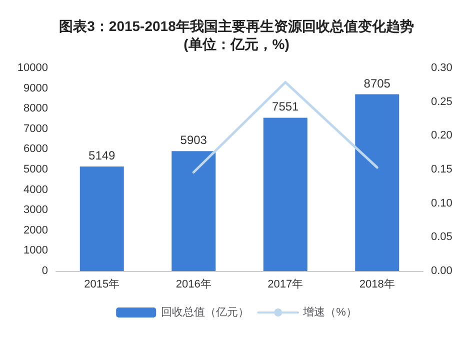  What do you see at coordinates (441, 170) in the screenshot?
I see `y2-tick-label: 0.15` at bounding box center [441, 170].